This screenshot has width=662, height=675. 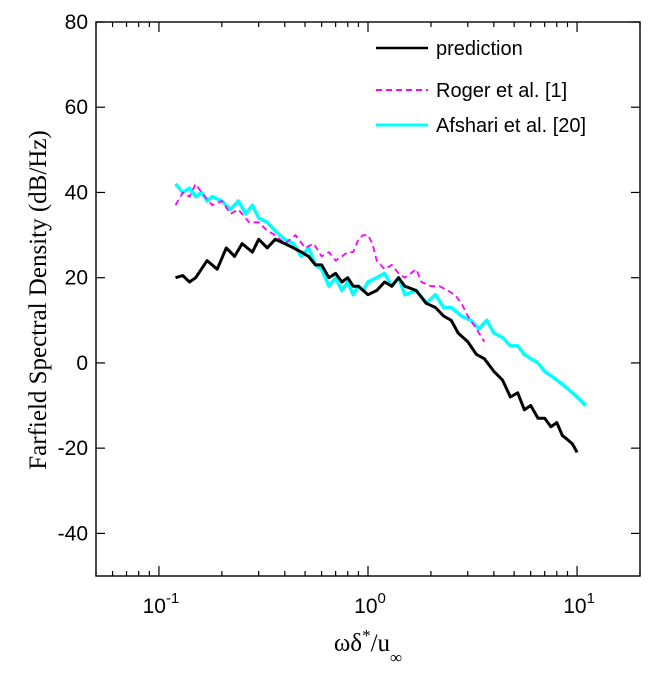 I want to click on y-tick-label: -20, so click(x=73, y=448).